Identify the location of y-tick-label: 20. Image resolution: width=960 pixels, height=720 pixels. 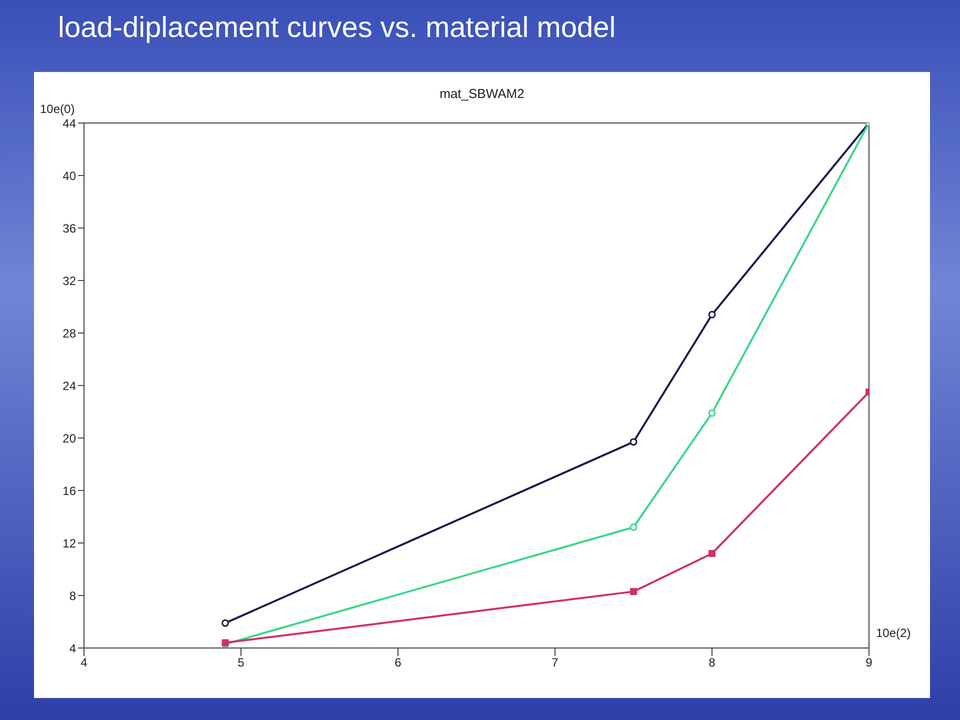
(69, 438).